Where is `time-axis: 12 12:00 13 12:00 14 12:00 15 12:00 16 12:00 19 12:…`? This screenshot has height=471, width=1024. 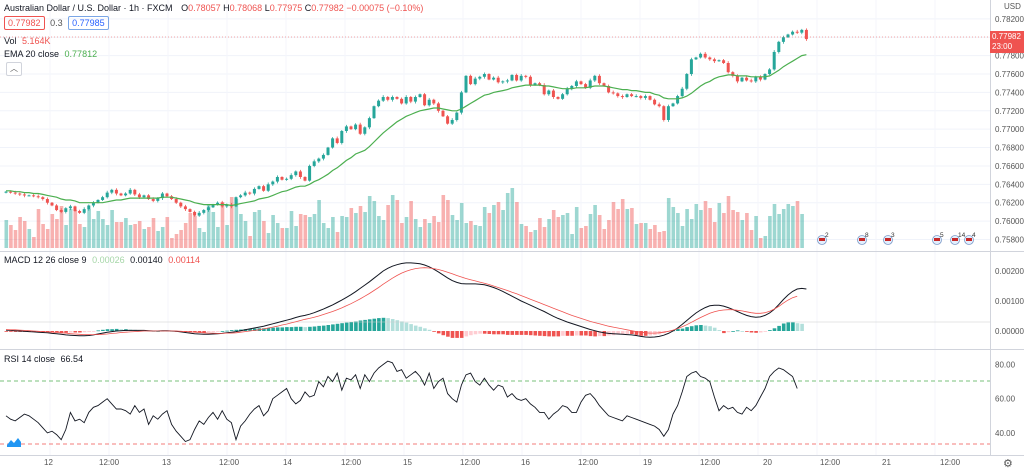
time-axis: 12 12:00 13 12:00 14 12:00 15 12:00 16 12:00 19 12:… is located at coordinates (495, 463).